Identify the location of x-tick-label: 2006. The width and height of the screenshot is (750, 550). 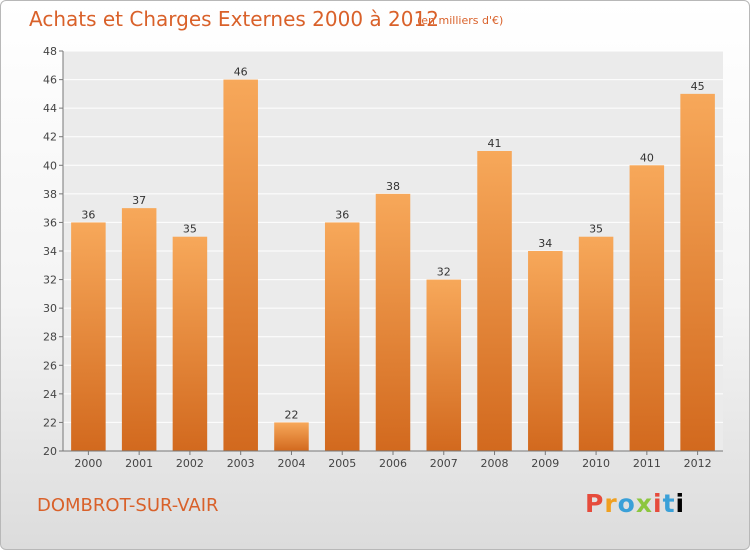
(393, 463).